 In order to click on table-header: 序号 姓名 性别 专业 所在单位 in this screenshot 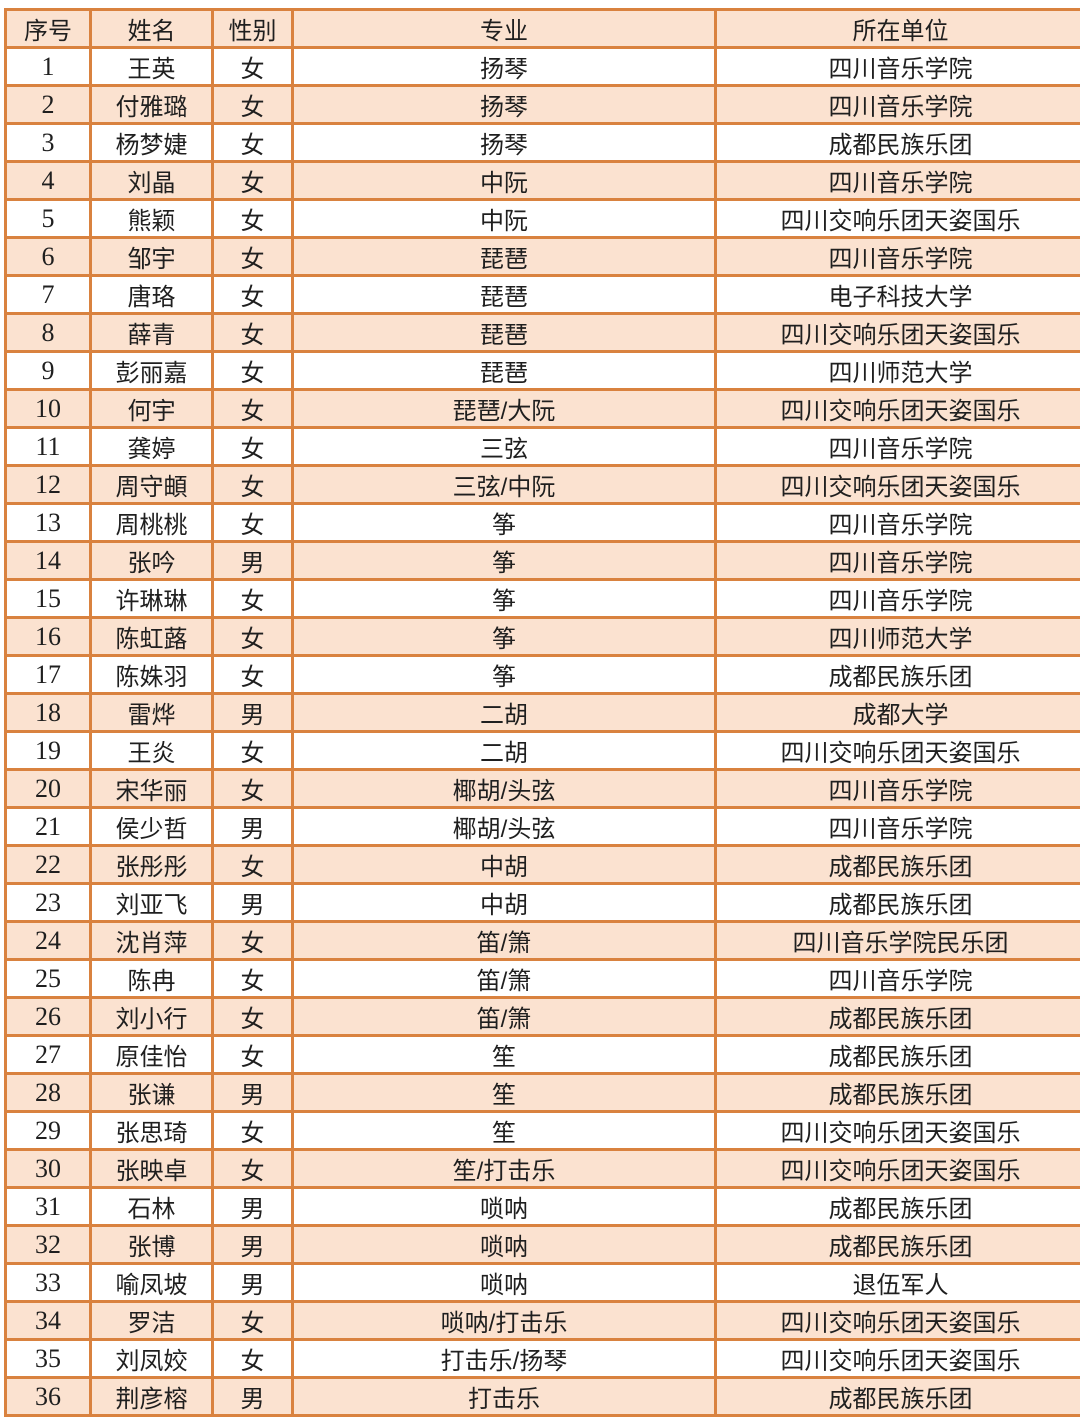, I will do `click(543, 29)`.